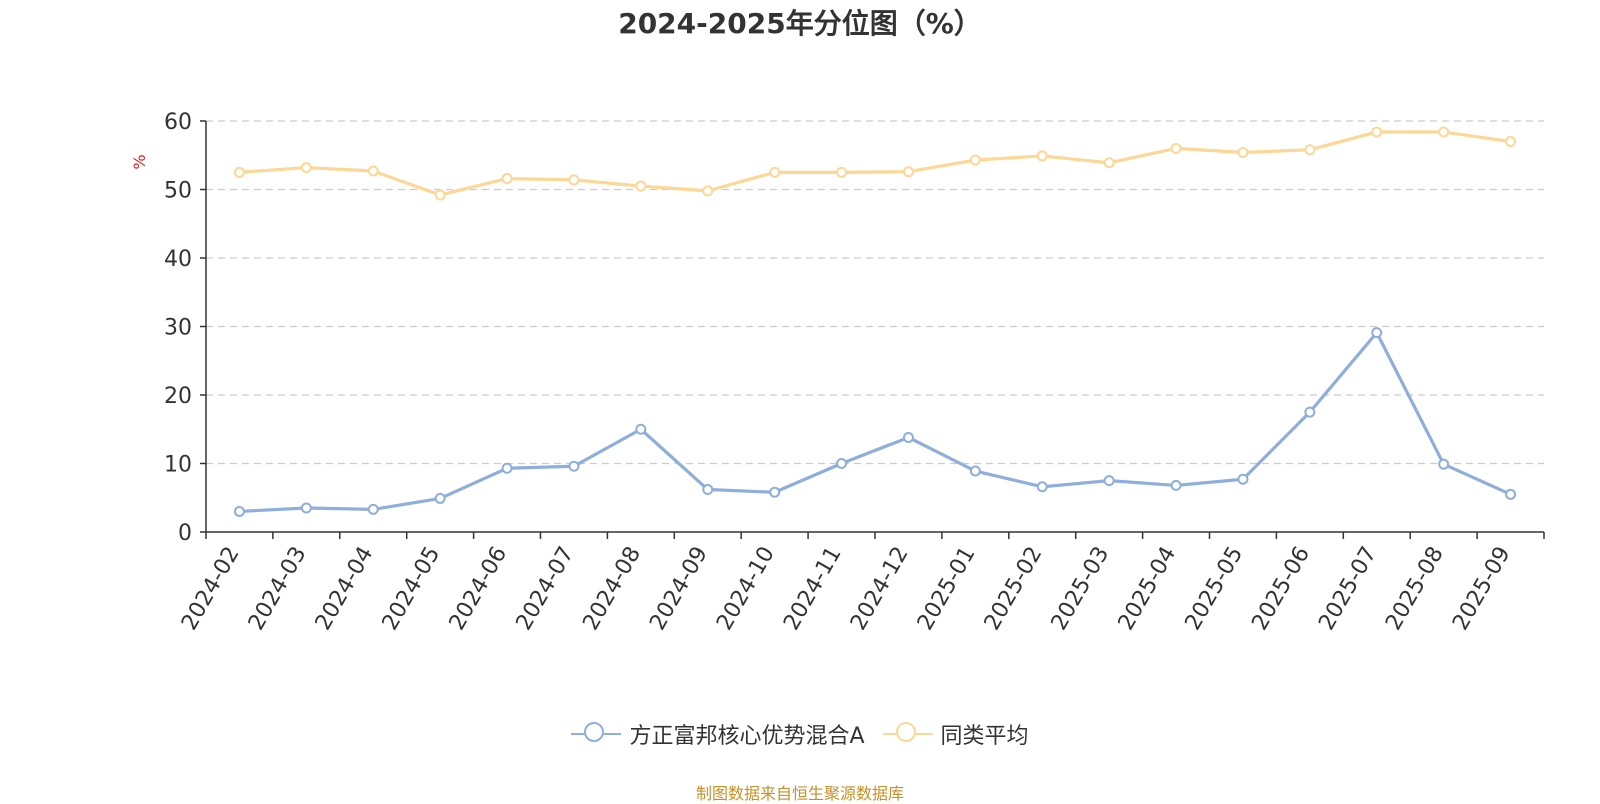 This screenshot has height=804, width=1600. Describe the element at coordinates (139, 161) in the screenshot. I see `y-axis-label: %` at that location.